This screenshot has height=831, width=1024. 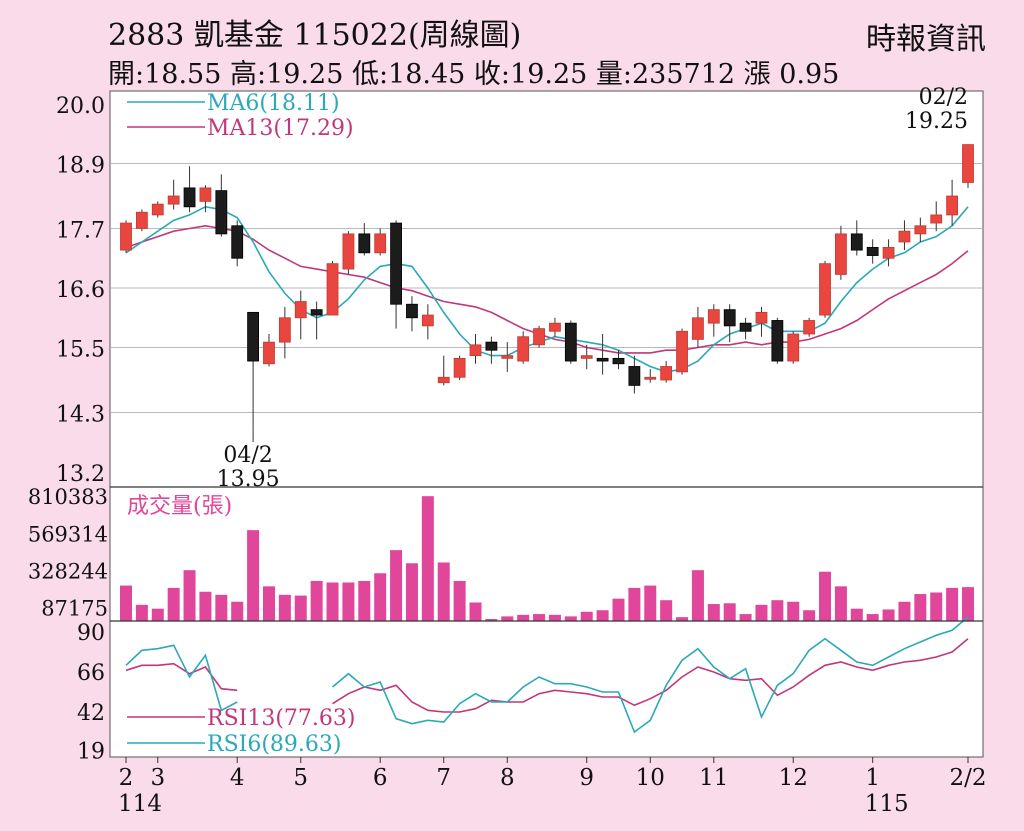 I want to click on x-tick-label: 11, so click(x=713, y=778).